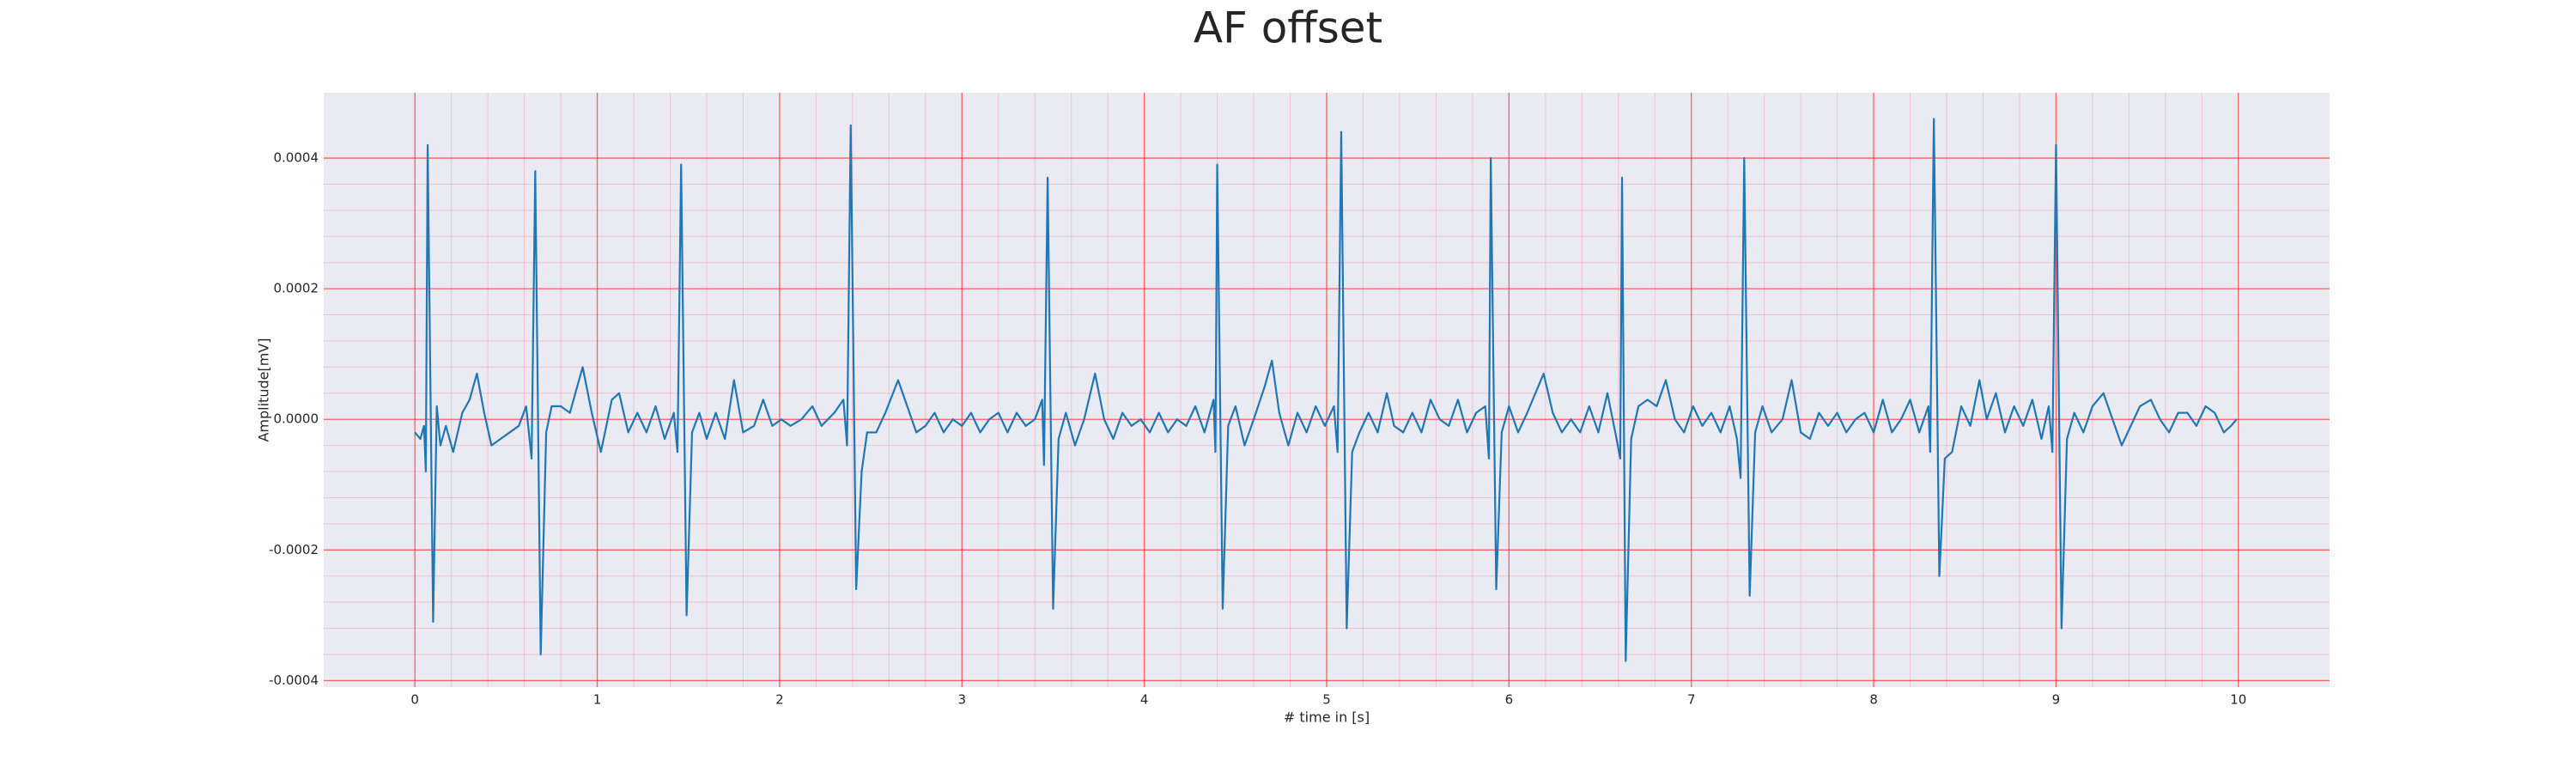 The height and width of the screenshot is (773, 2576). Describe the element at coordinates (296, 419) in the screenshot. I see `y-tick-label: 0.0000` at that location.